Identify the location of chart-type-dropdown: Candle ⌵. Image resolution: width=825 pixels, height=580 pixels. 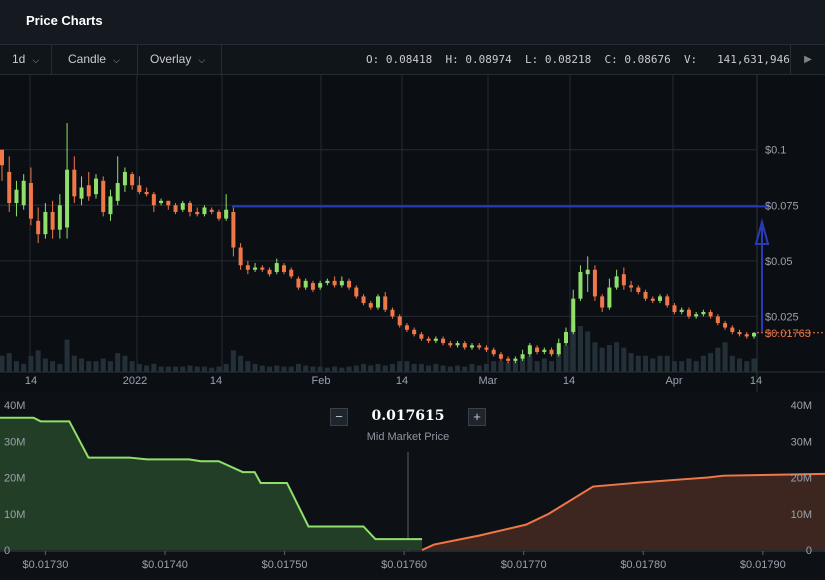
(95, 59).